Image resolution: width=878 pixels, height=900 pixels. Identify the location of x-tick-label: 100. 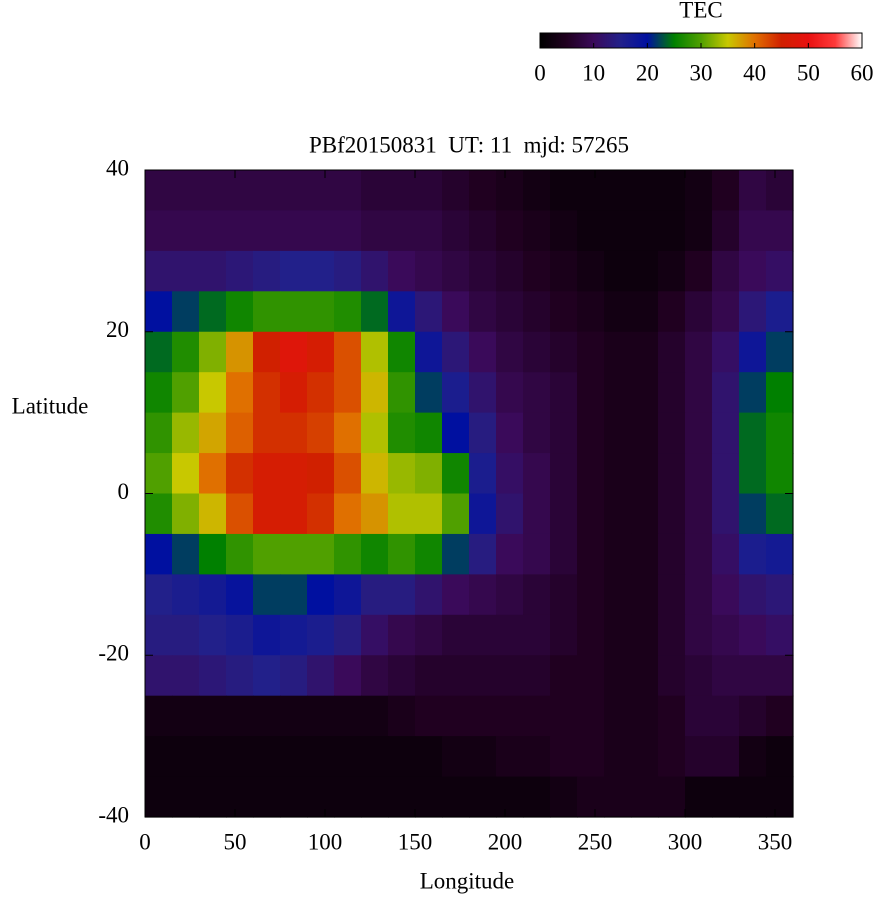
(325, 841).